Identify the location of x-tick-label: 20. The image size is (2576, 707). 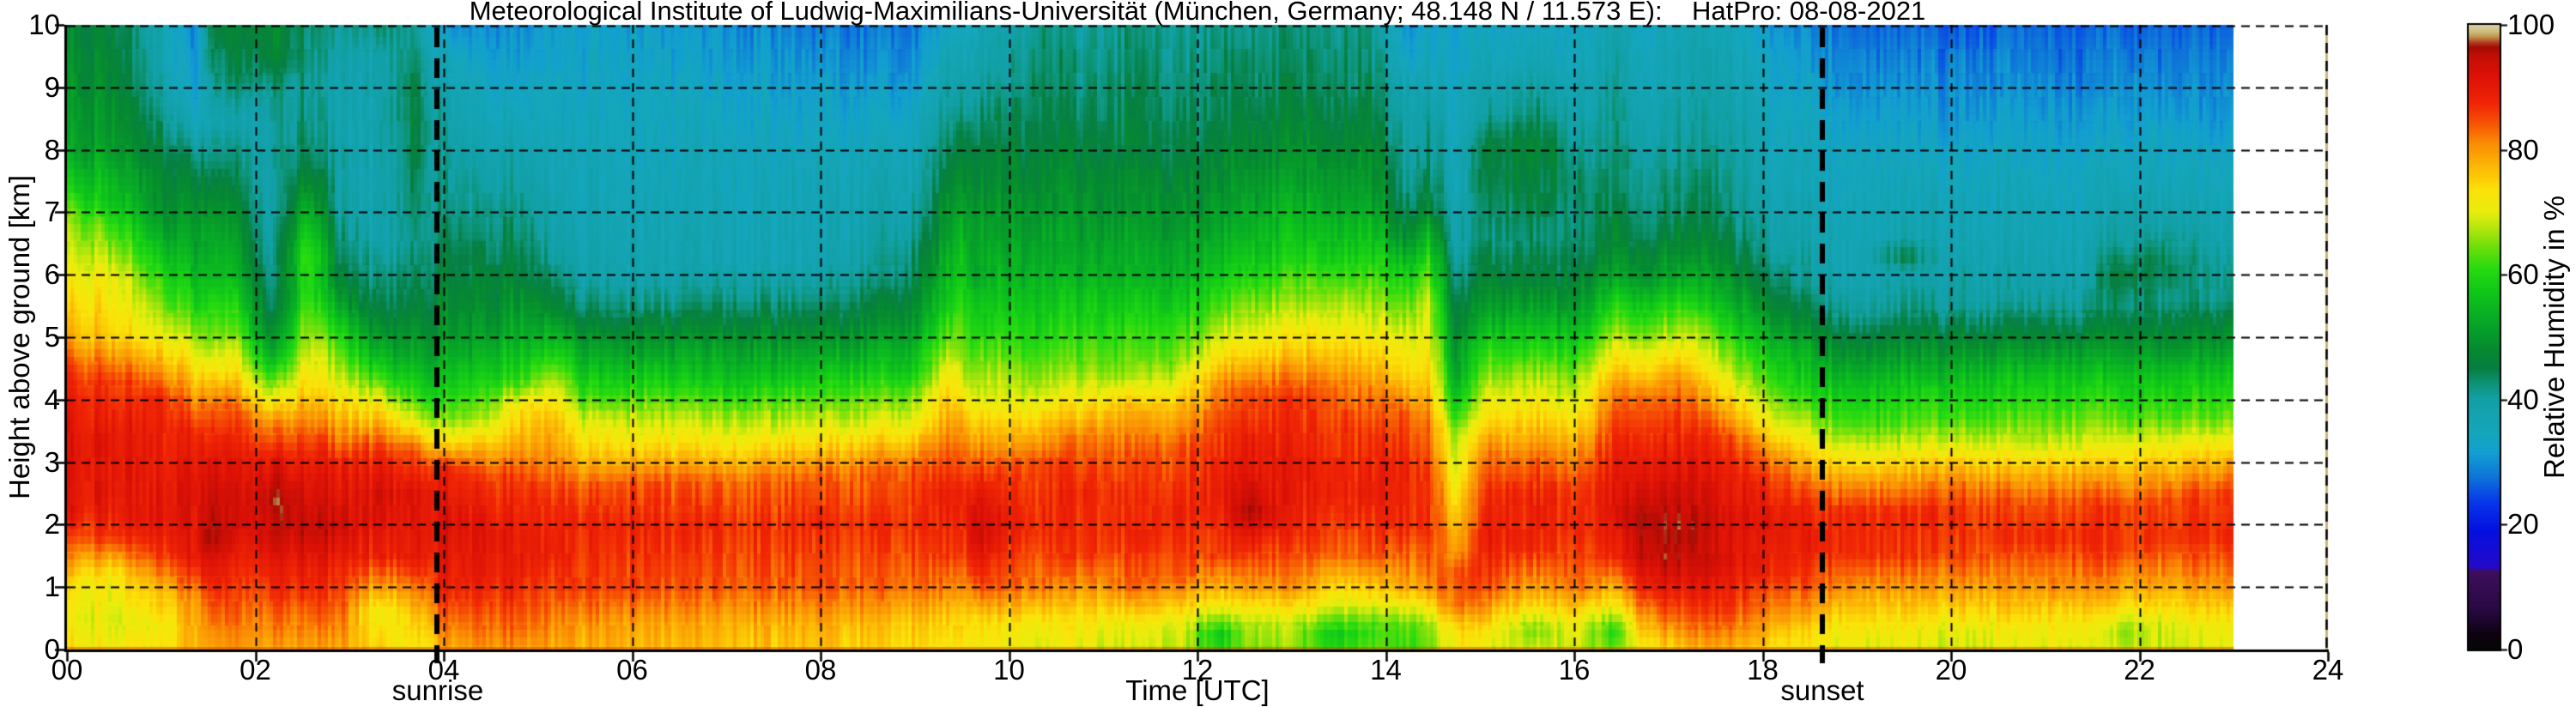
(1951, 670).